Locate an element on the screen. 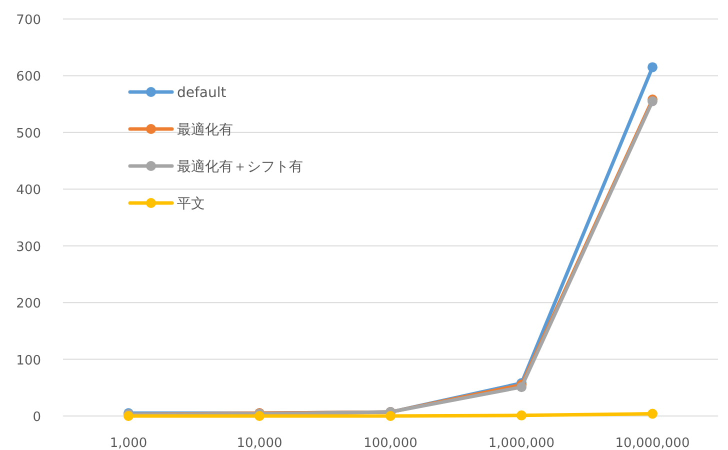 Image resolution: width=728 pixels, height=450 pixels. y-tick-label: 0 is located at coordinates (36, 417).